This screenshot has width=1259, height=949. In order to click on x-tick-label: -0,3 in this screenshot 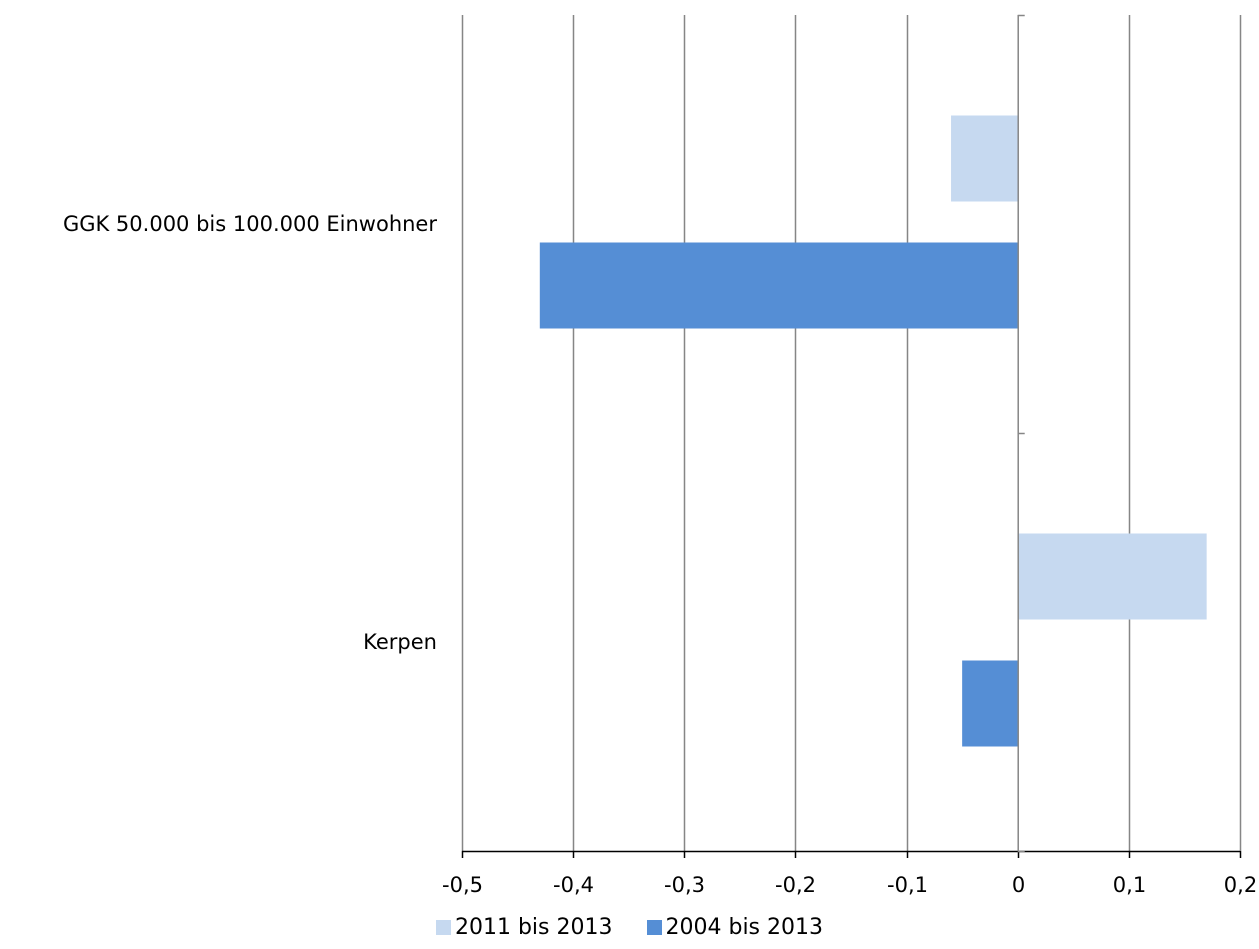, I will do `click(684, 885)`.